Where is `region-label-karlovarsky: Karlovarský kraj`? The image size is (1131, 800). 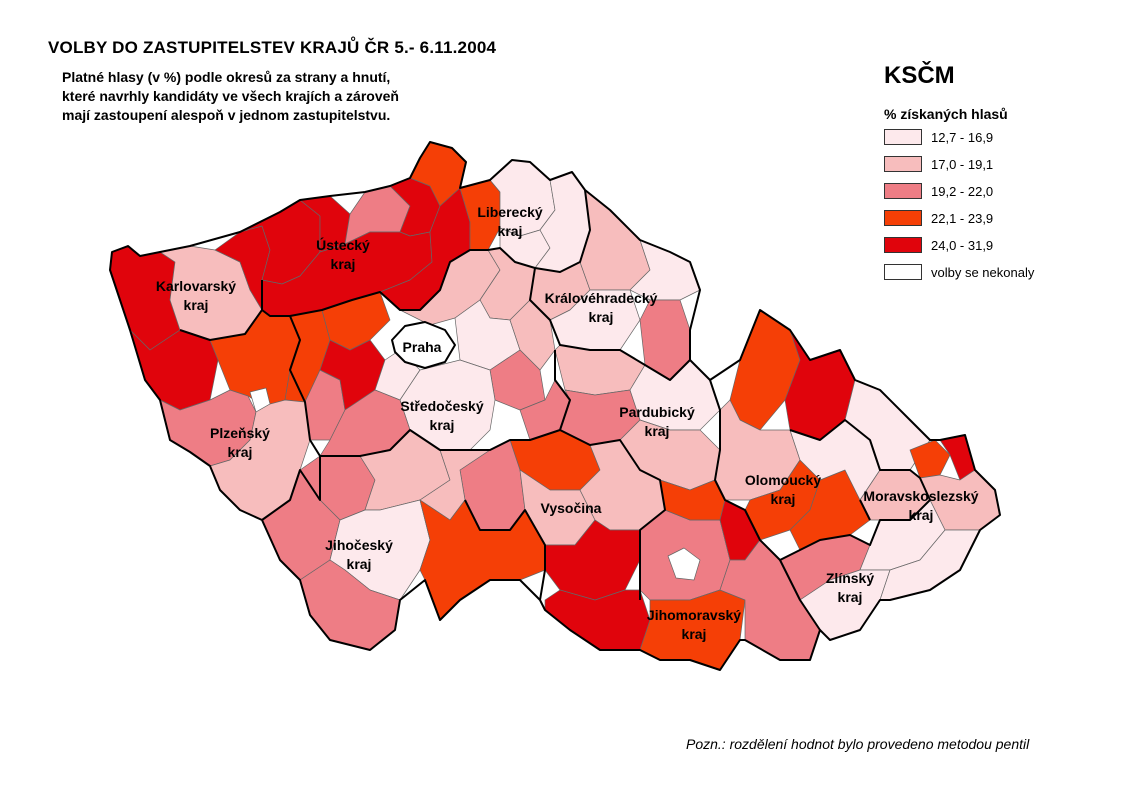 region-label-karlovarsky: Karlovarský kraj is located at coordinates (196, 295).